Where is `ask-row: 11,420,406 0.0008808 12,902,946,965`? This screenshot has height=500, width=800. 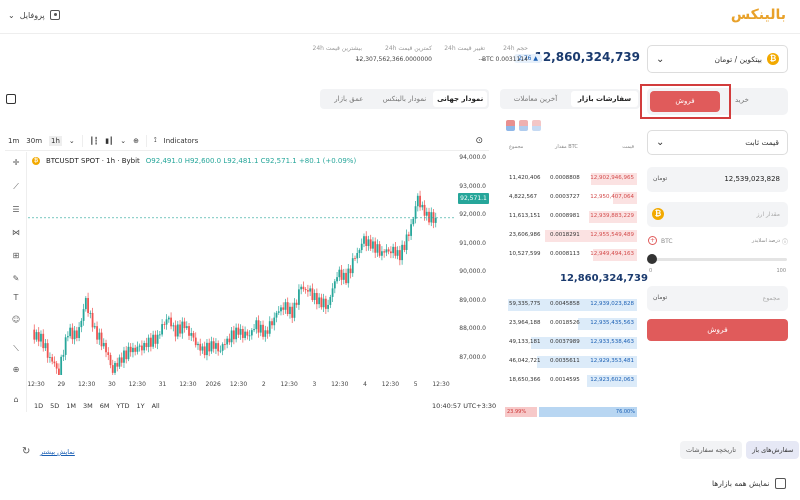 ask-row: 11,420,406 0.0008808 12,902,946,965 is located at coordinates (571, 179).